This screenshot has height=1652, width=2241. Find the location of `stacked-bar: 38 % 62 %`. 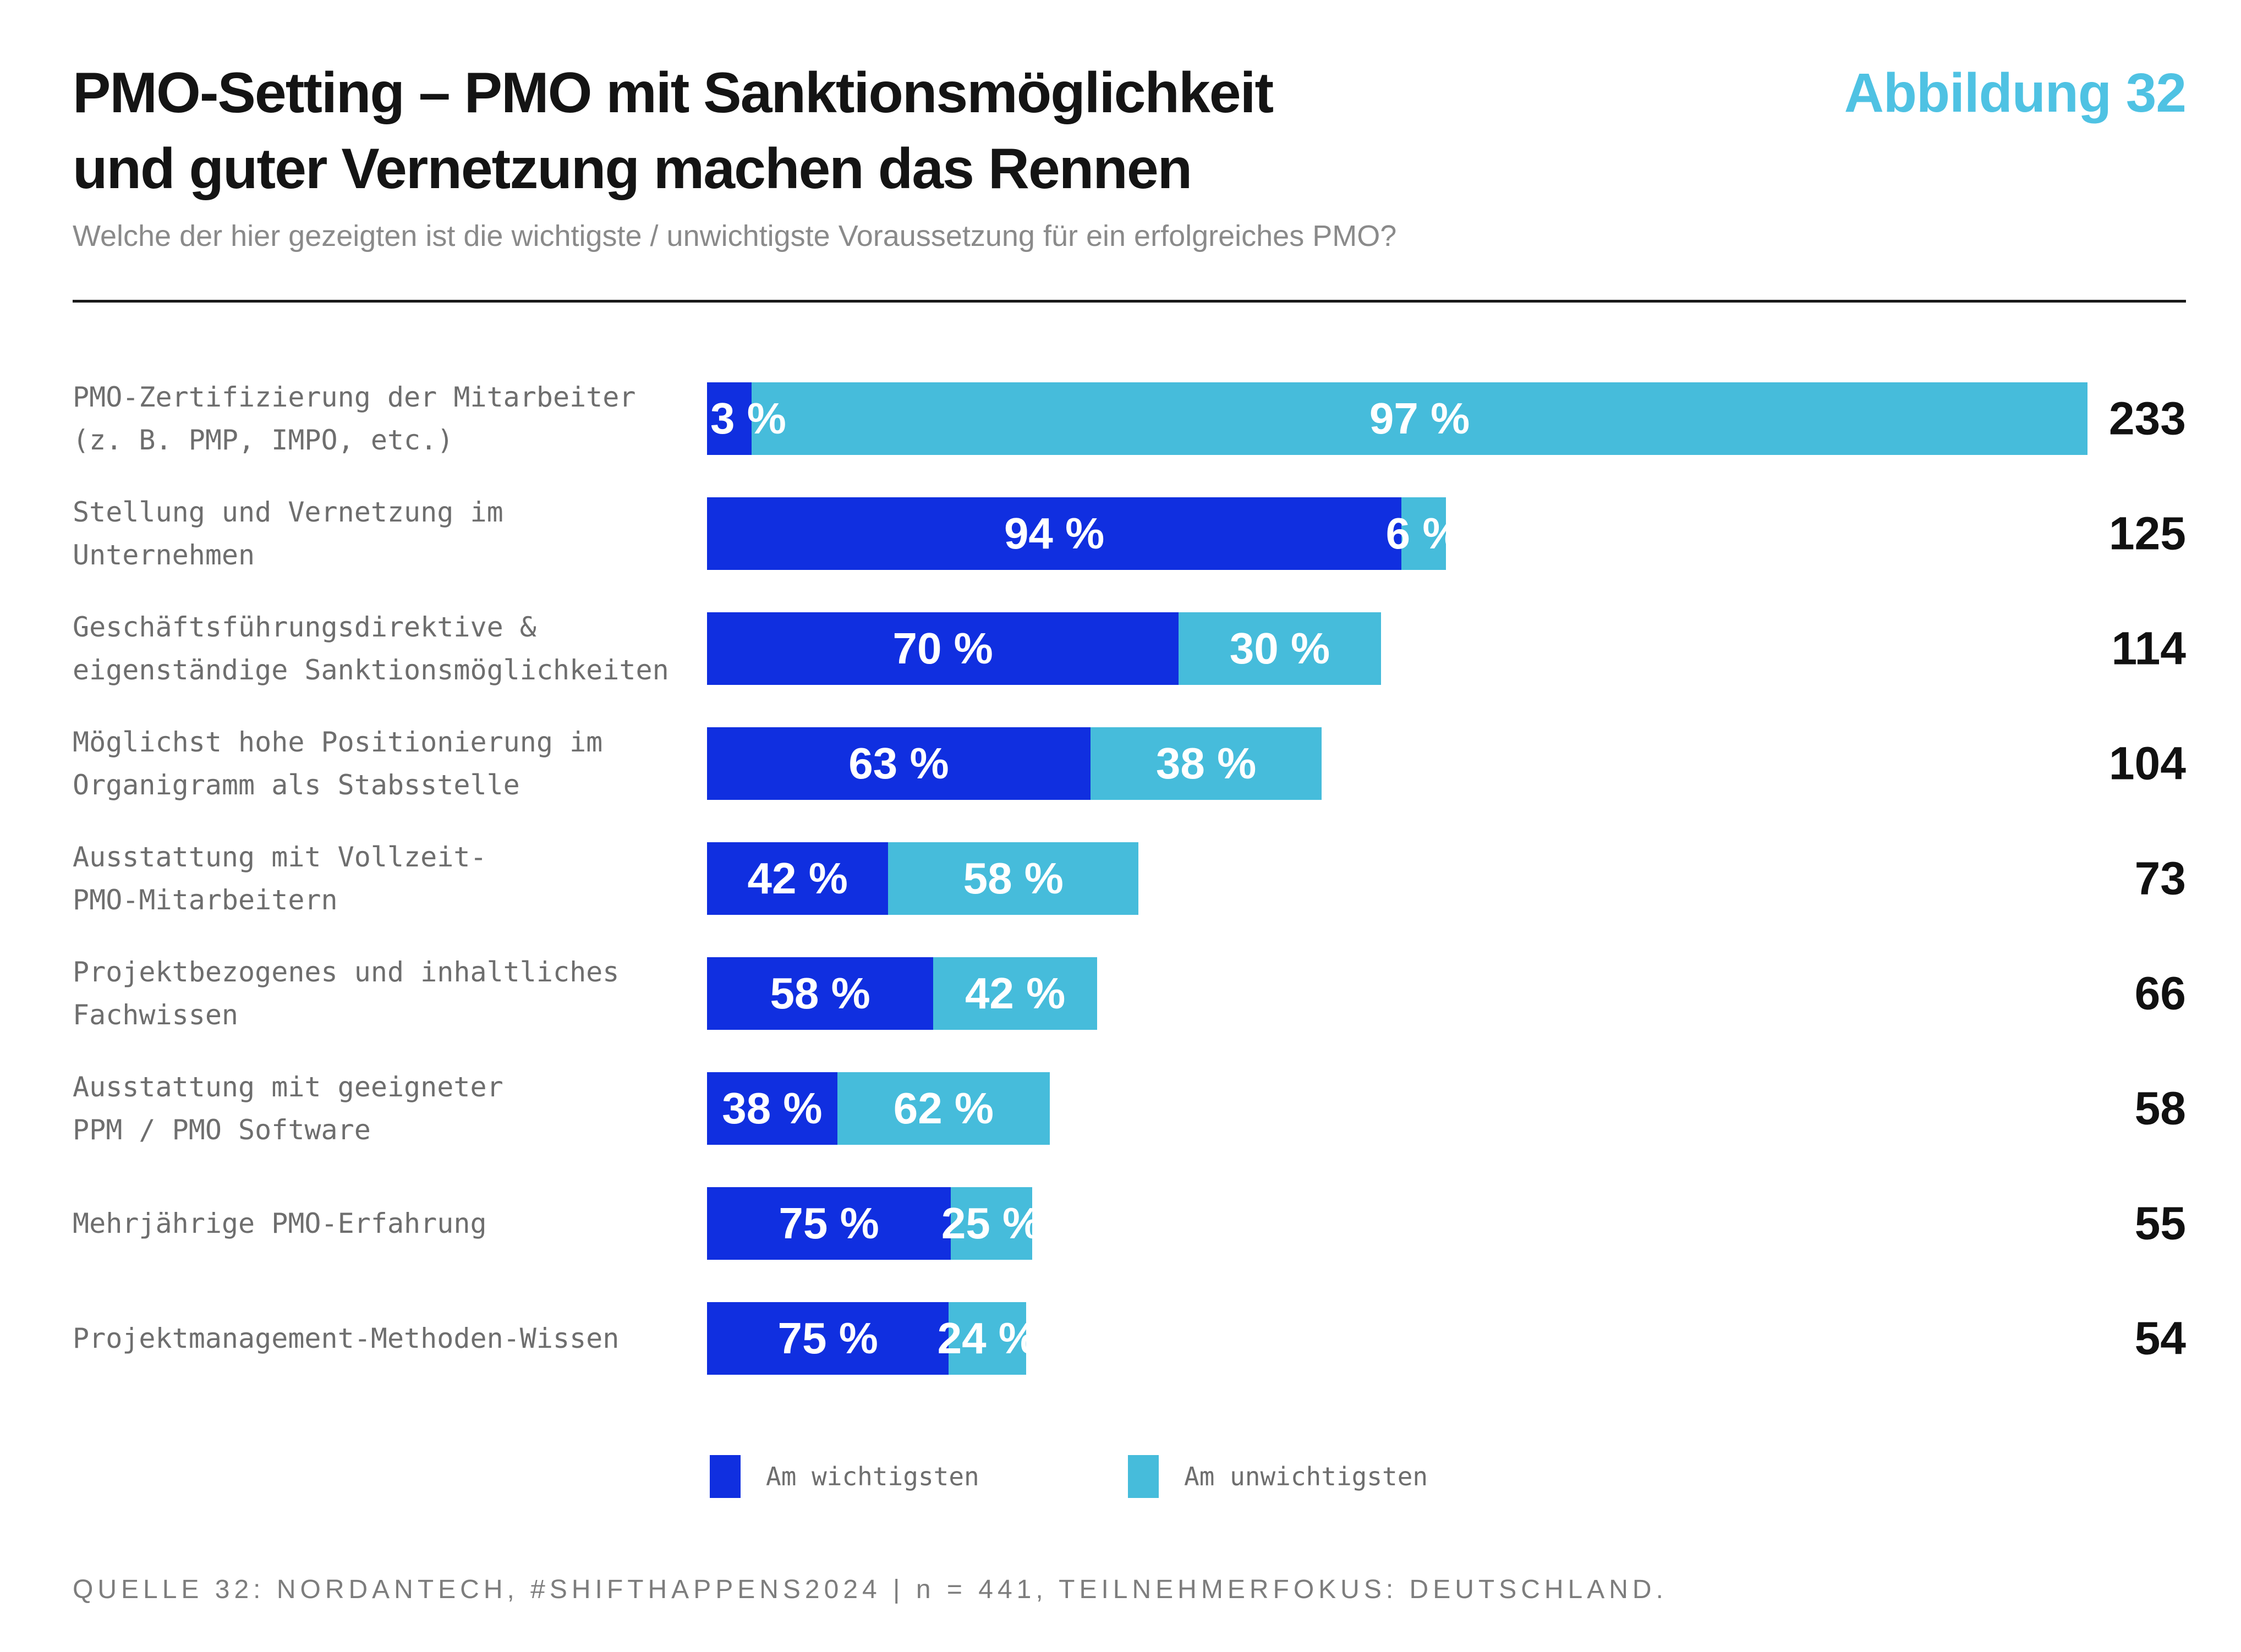

stacked-bar: 38 % 62 % is located at coordinates (878, 1109).